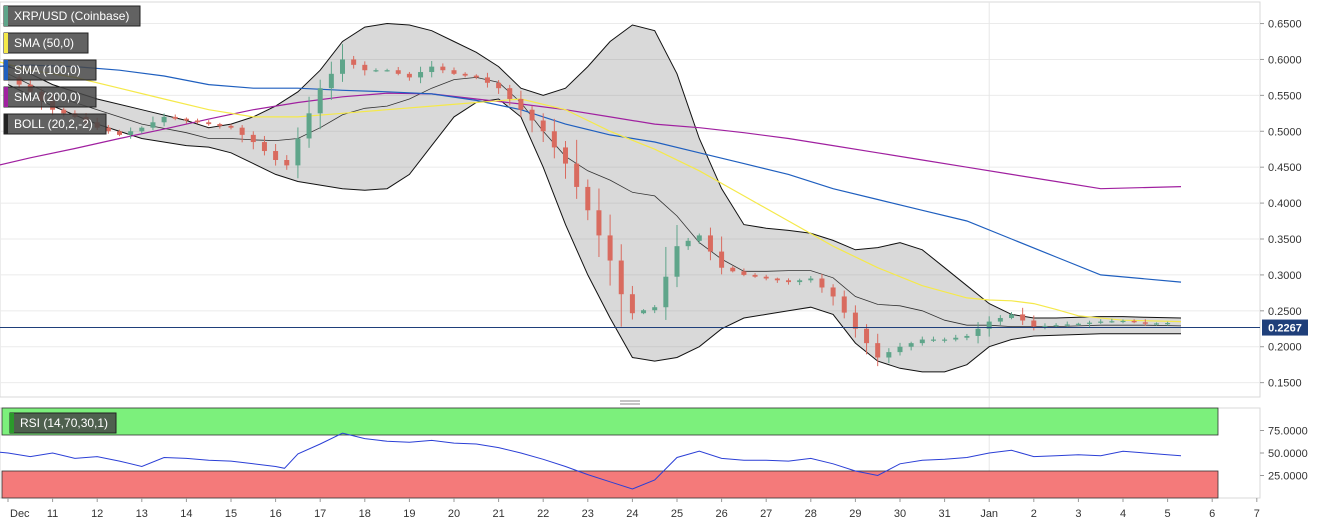 The height and width of the screenshot is (526, 1331). Describe the element at coordinates (50, 70) in the screenshot. I see `sma-100-legend: SMA (100,0)` at that location.